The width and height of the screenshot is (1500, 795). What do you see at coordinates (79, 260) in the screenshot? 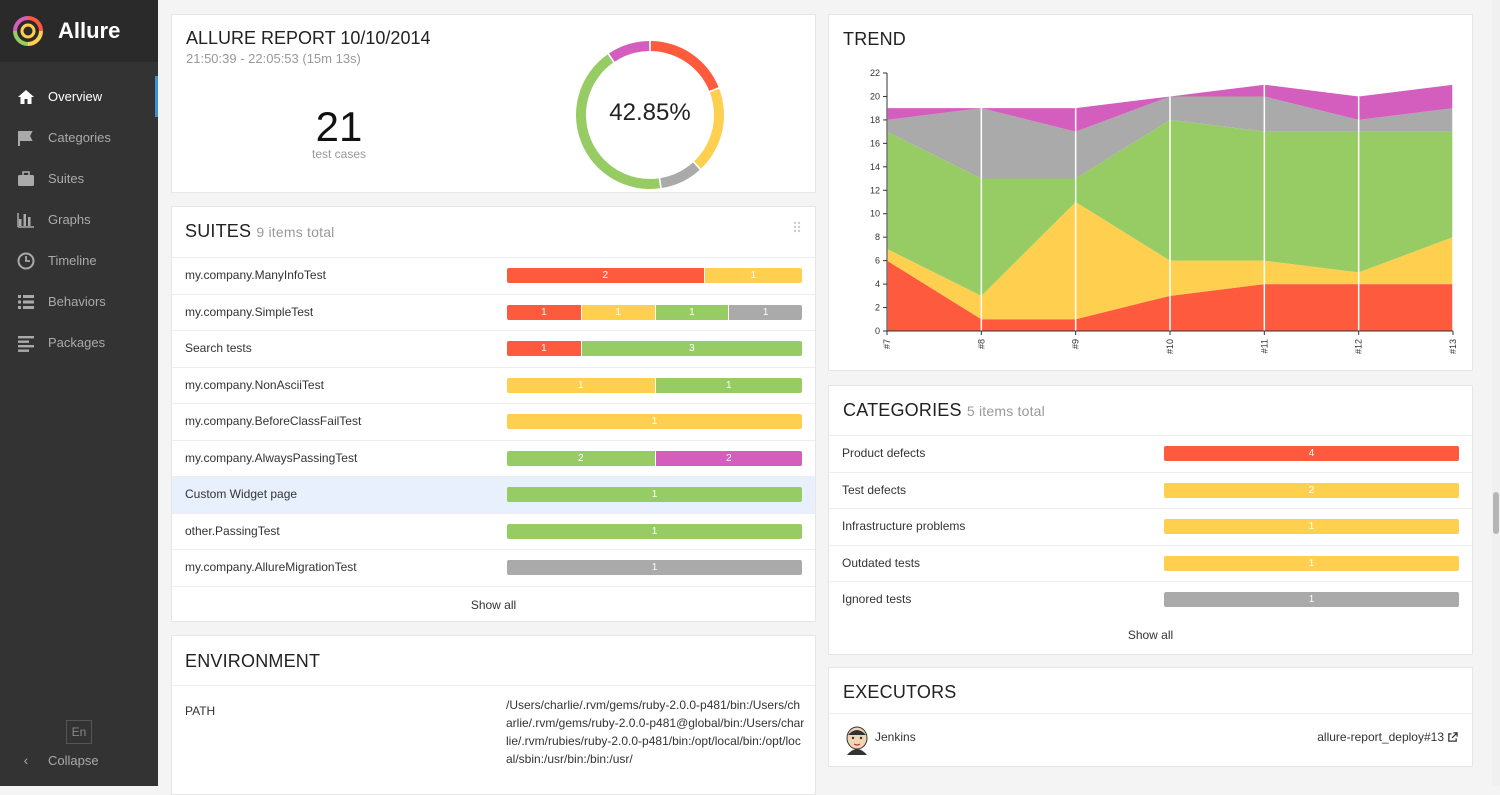
I see `sidebar-item-timeline: Timeline` at bounding box center [79, 260].